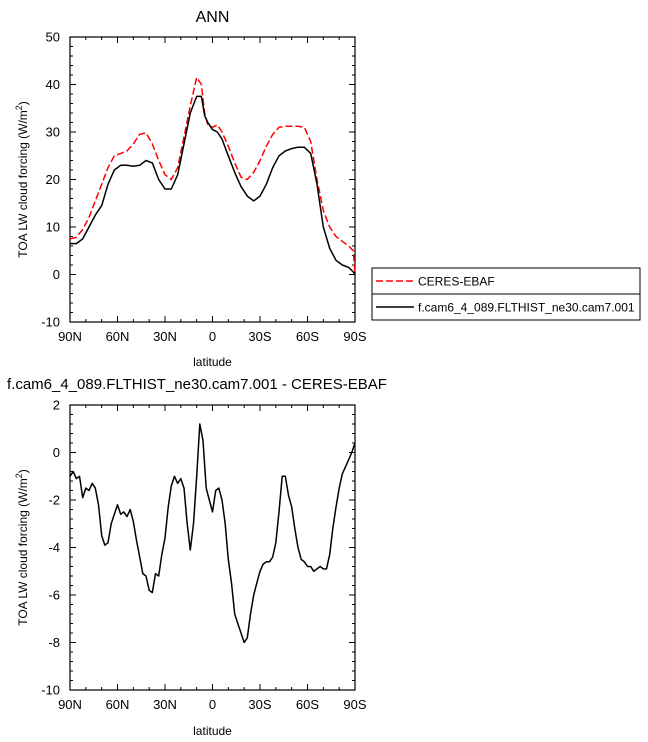  What do you see at coordinates (53, 132) in the screenshot?
I see `y-tick-label: 30` at bounding box center [53, 132].